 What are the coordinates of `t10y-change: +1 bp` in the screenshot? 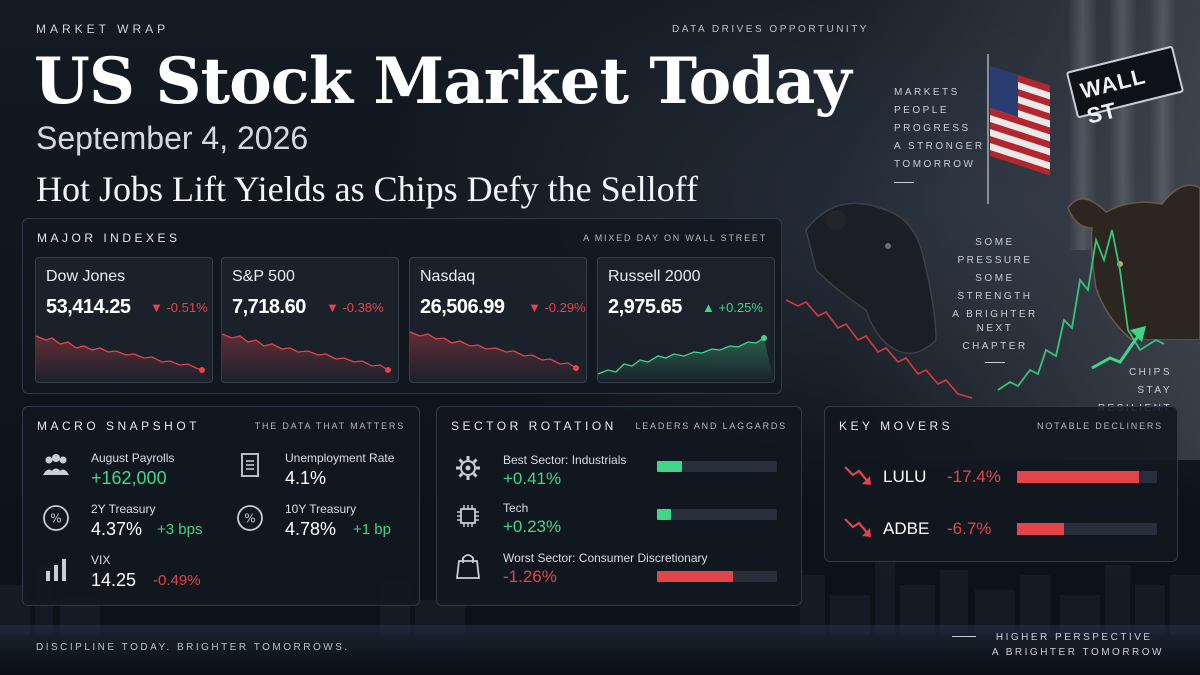 It's located at (372, 529).